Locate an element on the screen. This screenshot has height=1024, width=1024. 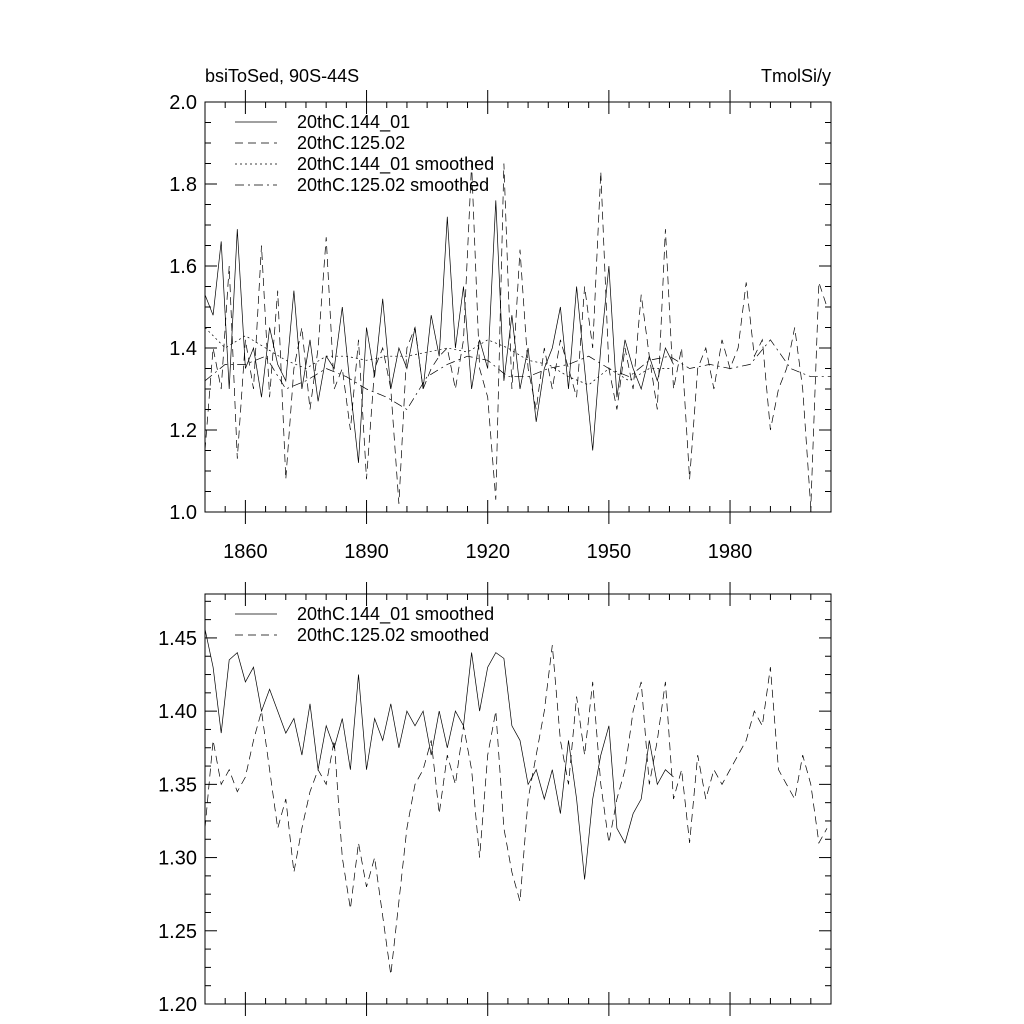
top-x-tick-label: 1860 is located at coordinates (245, 552).